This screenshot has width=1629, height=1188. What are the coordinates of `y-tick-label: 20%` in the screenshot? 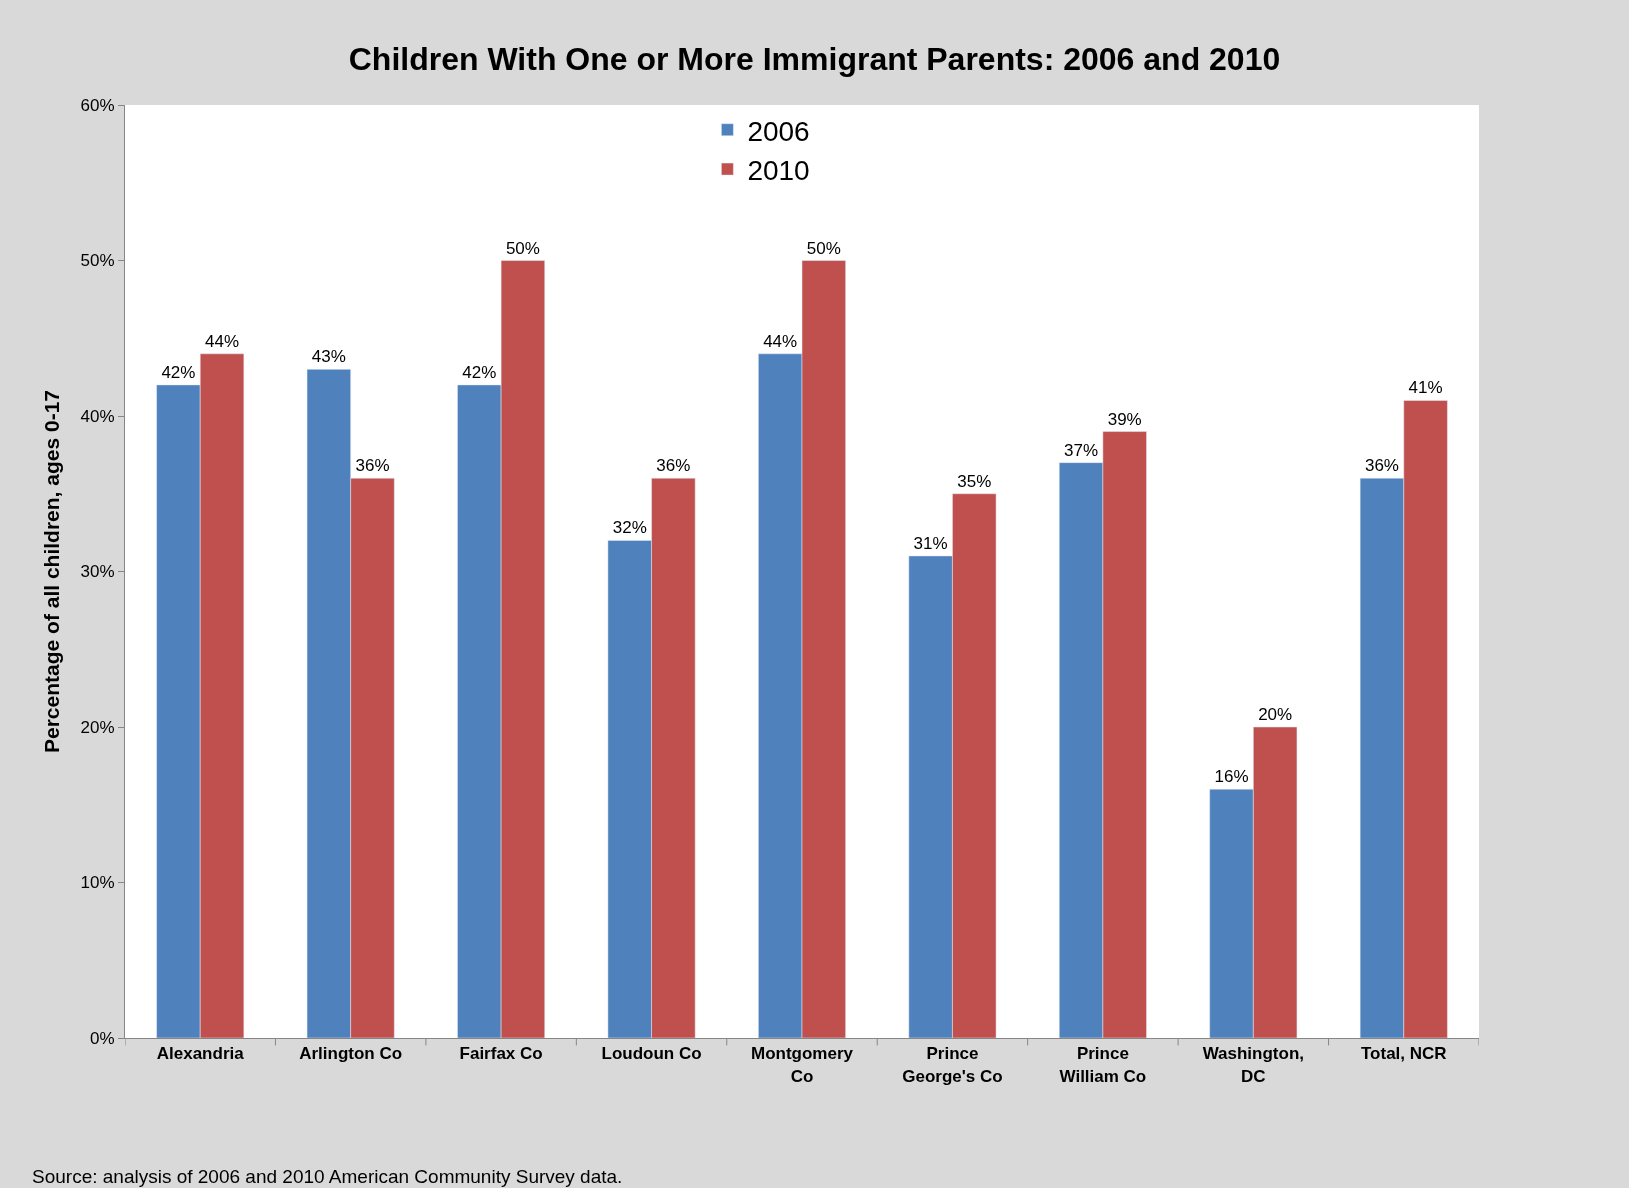 It's located at (97, 727).